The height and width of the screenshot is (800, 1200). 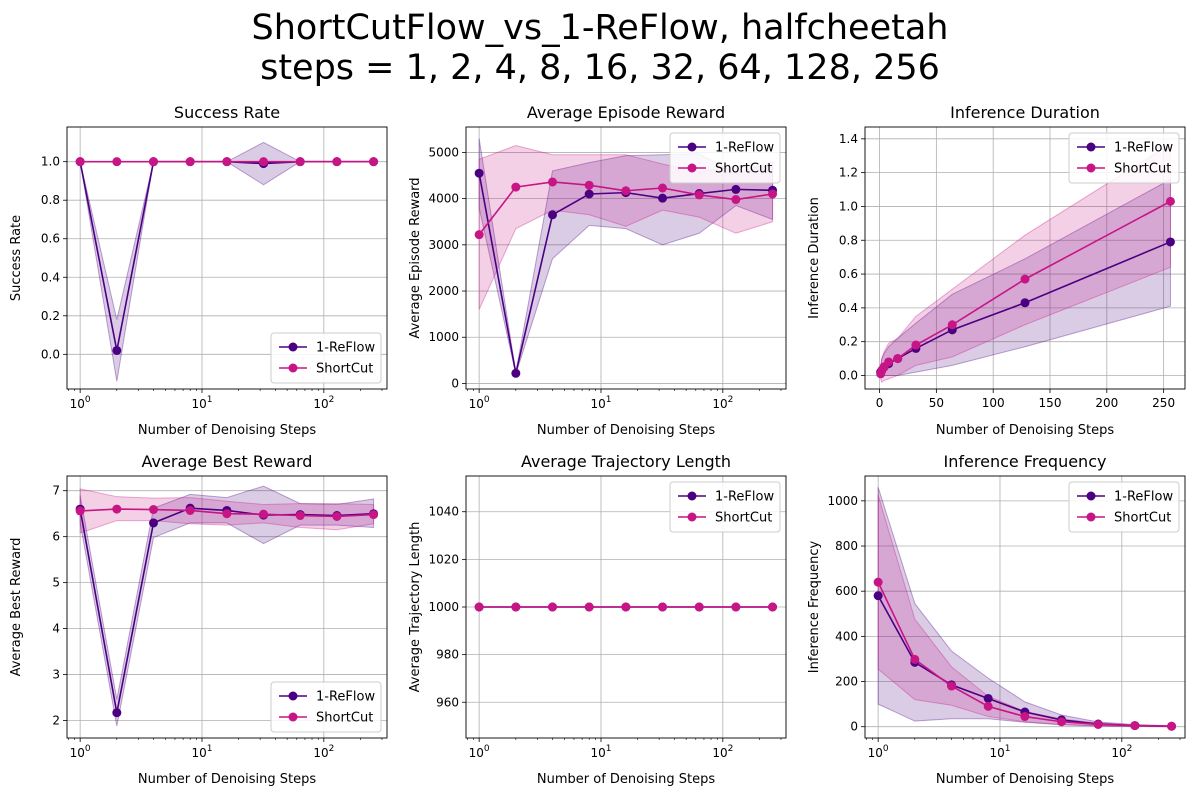 I want to click on y-tick-label: 1.0, so click(x=848, y=206).